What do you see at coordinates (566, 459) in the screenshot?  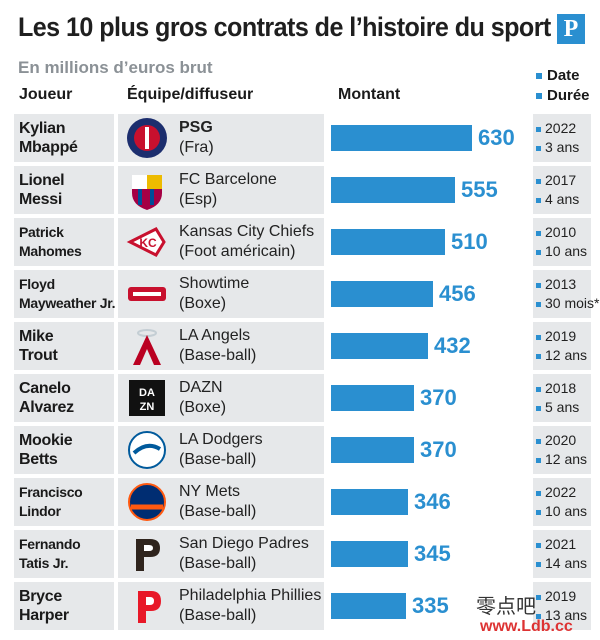 I see `contract-duration: 12 ans` at bounding box center [566, 459].